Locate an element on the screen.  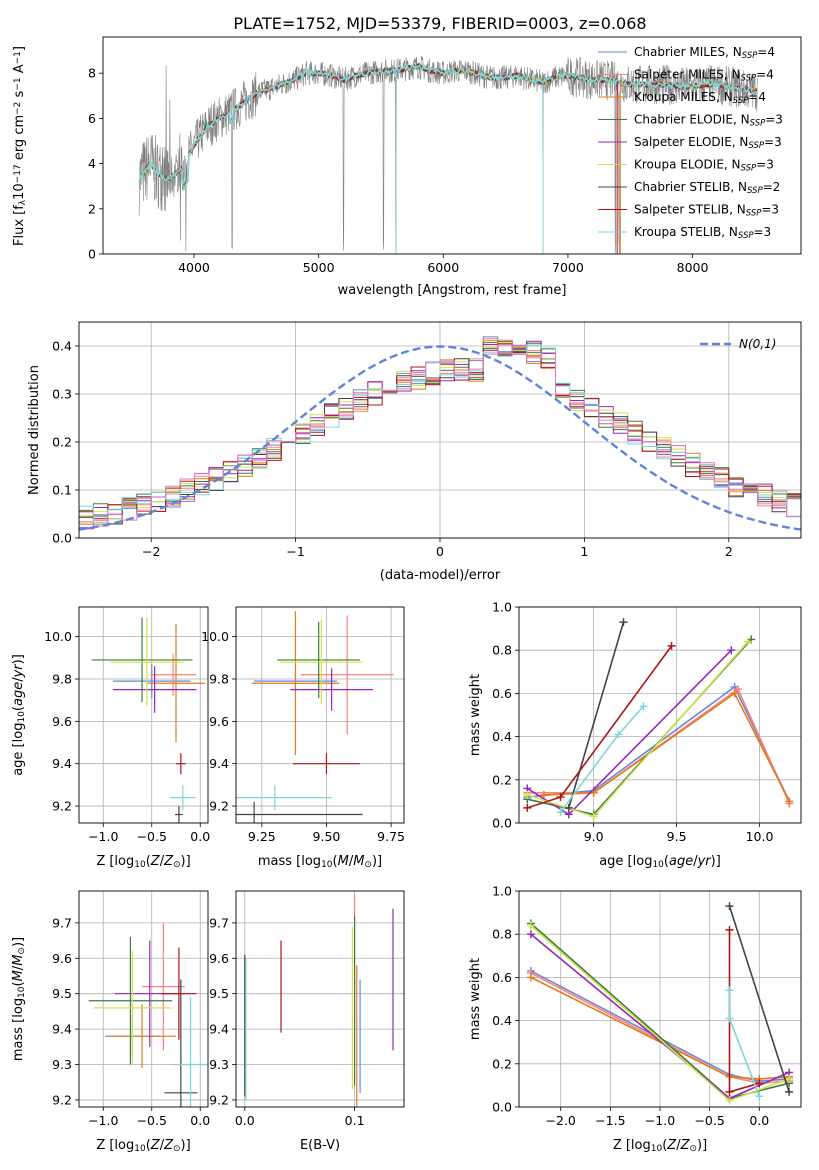
x-tick-label: 10.0 is located at coordinates (760, 836).